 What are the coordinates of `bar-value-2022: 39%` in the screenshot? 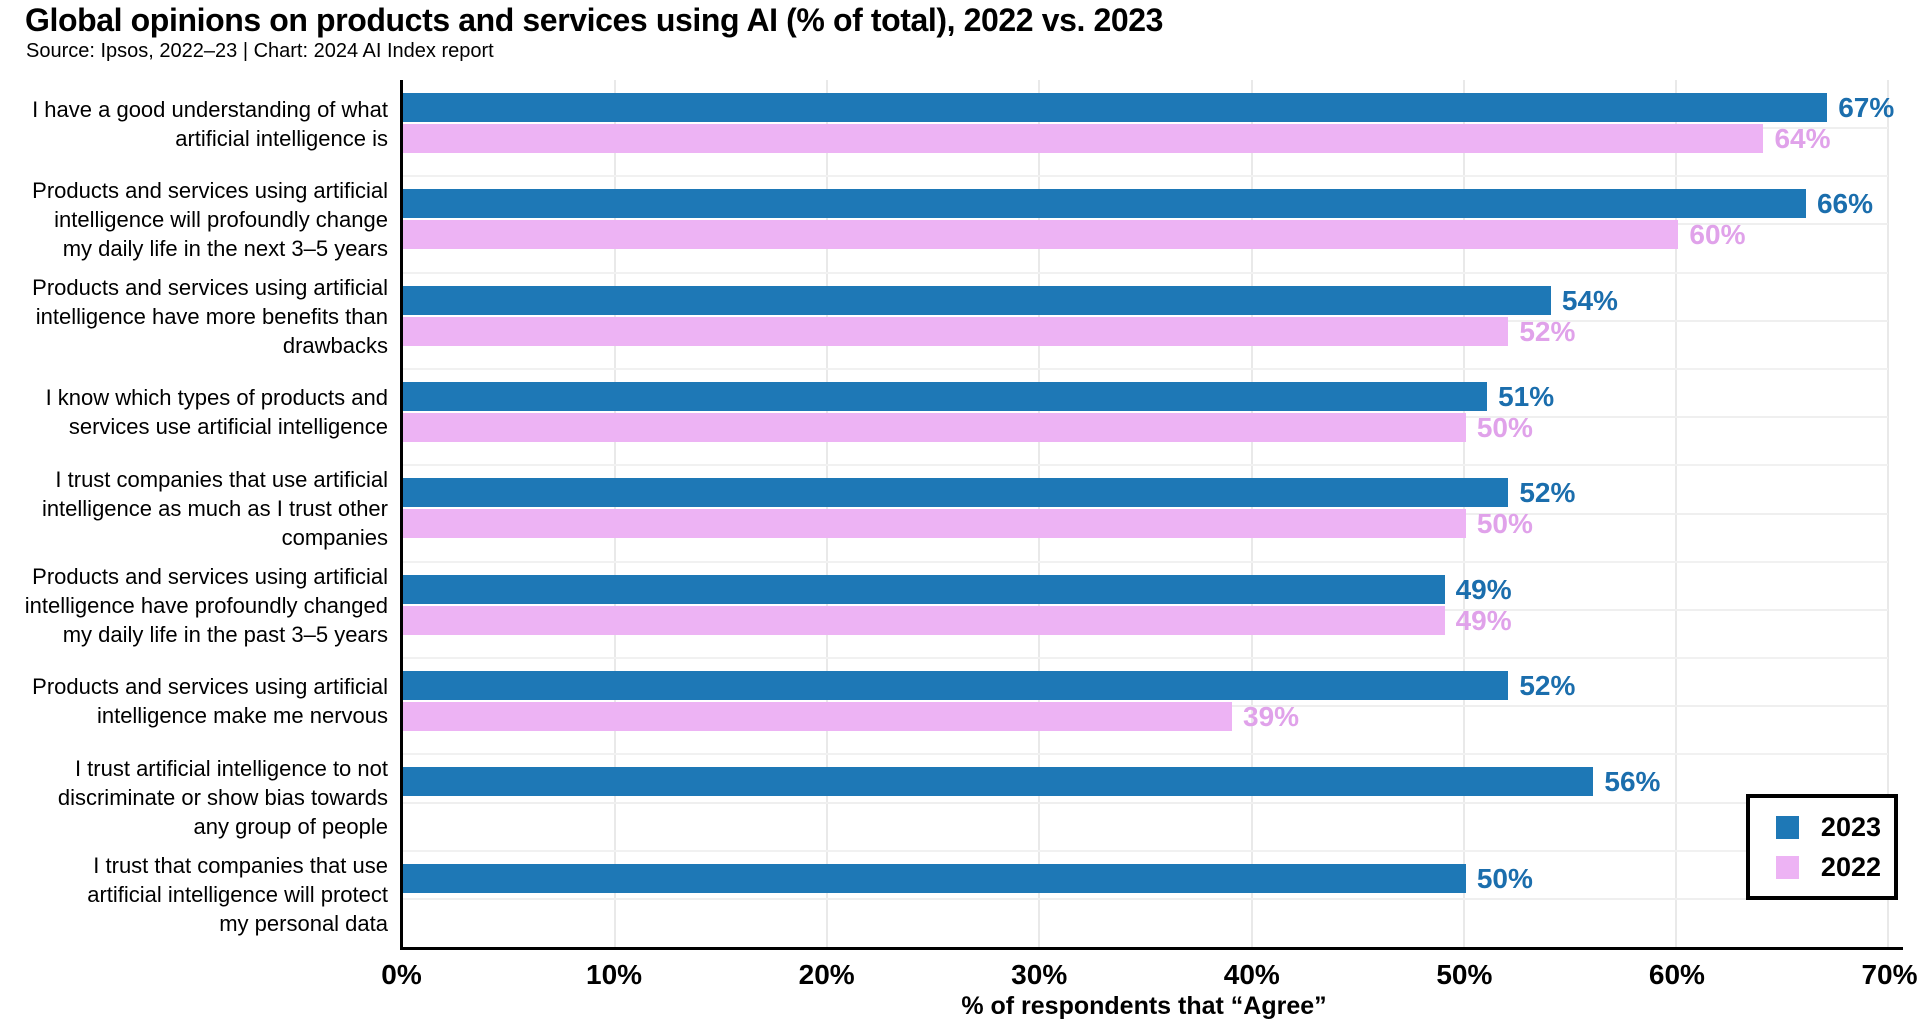 It's located at (1271, 716).